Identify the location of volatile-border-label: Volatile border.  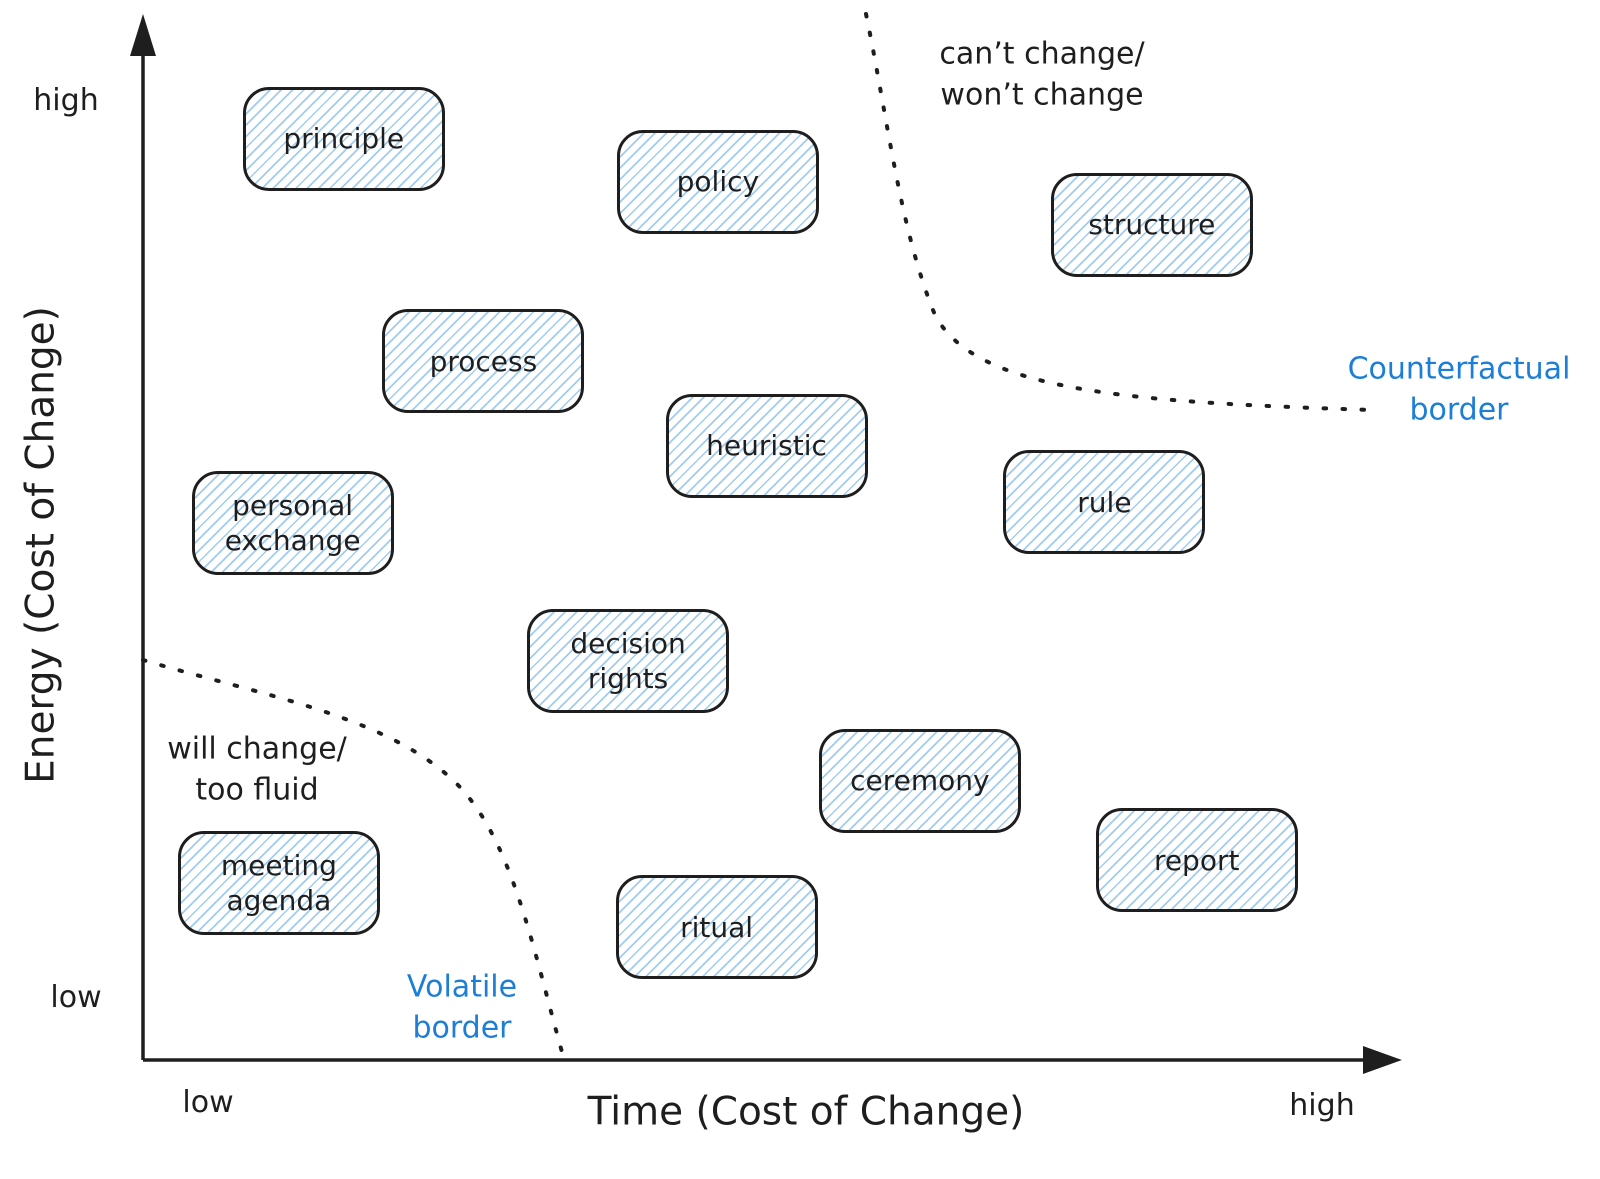
(462, 1007).